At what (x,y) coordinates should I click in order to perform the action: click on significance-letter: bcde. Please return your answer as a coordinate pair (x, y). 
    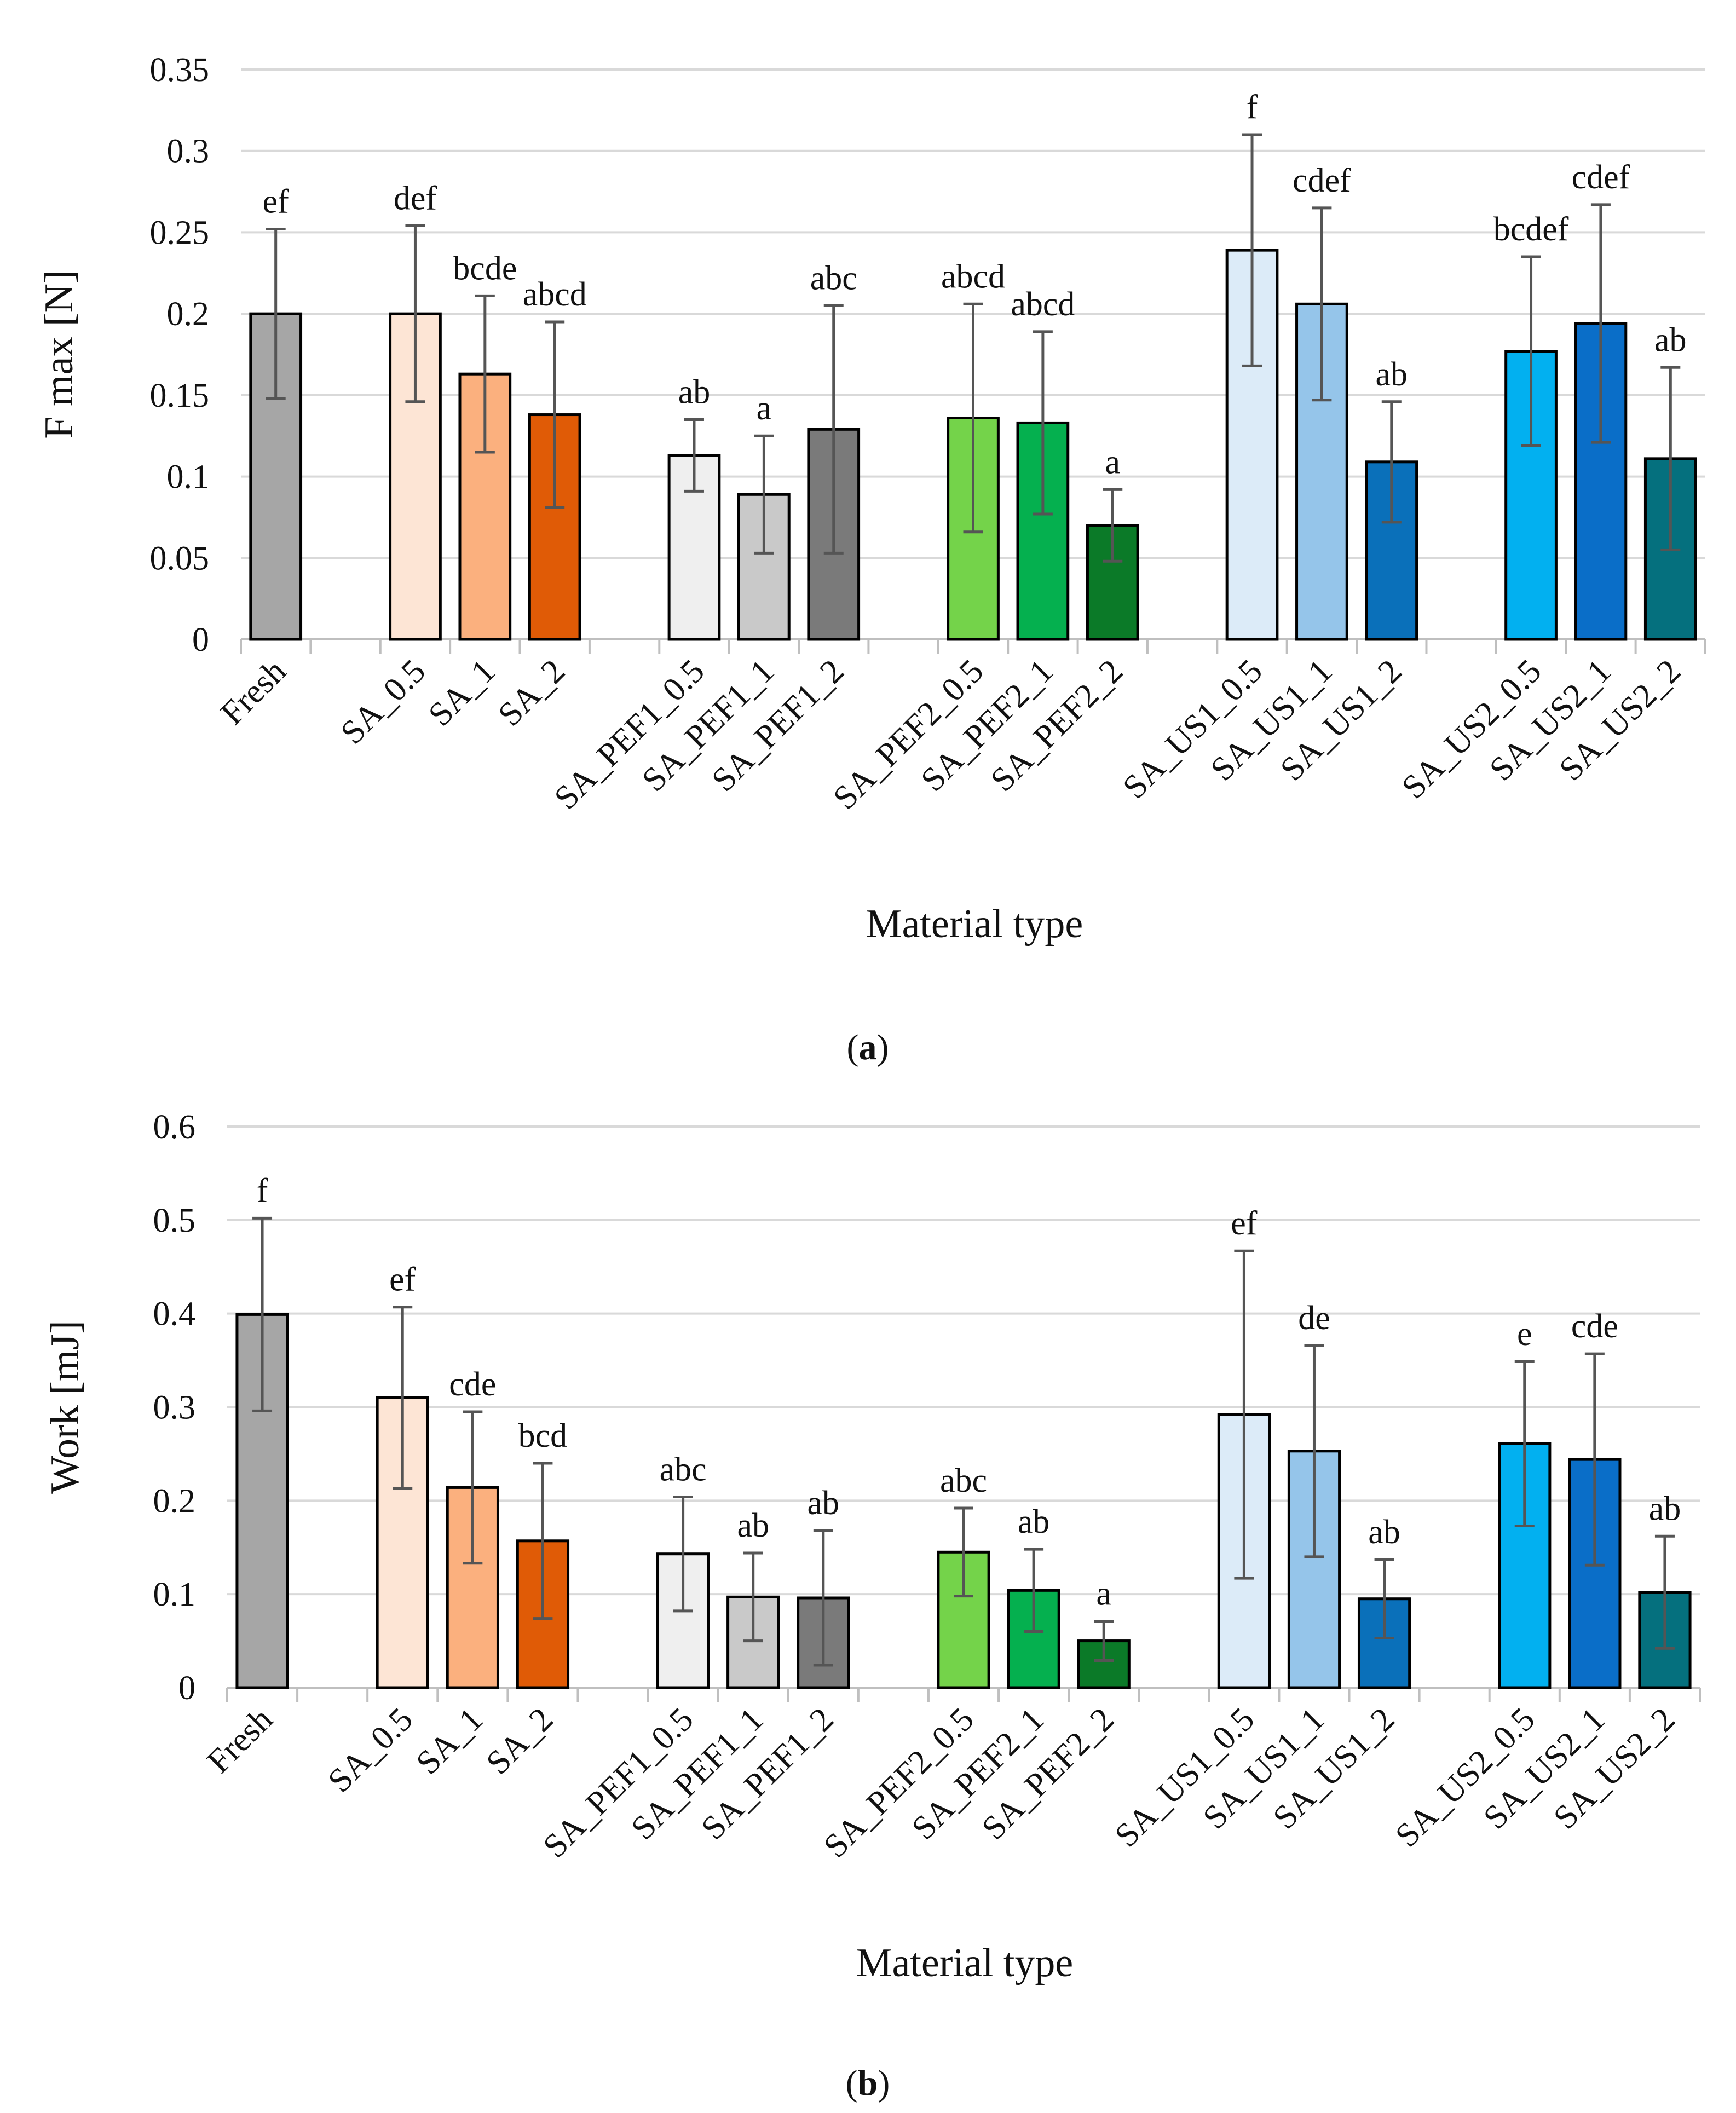
    Looking at the image, I should click on (485, 269).